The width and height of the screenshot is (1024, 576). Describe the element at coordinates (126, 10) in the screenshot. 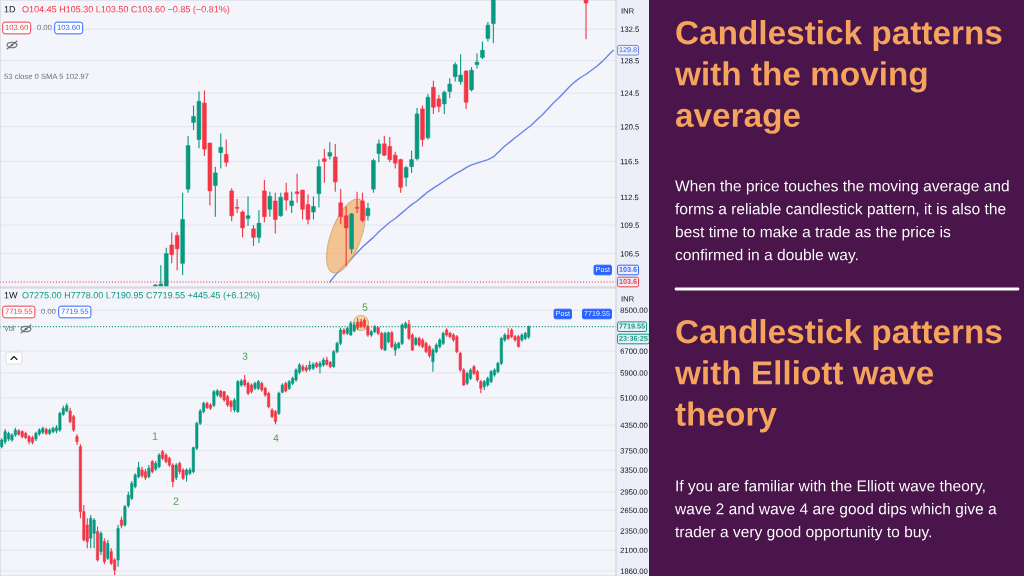

I see `annotation: O104.45 H105.30 L103.50 C103.60 −0.85 (−0.81%)` at that location.